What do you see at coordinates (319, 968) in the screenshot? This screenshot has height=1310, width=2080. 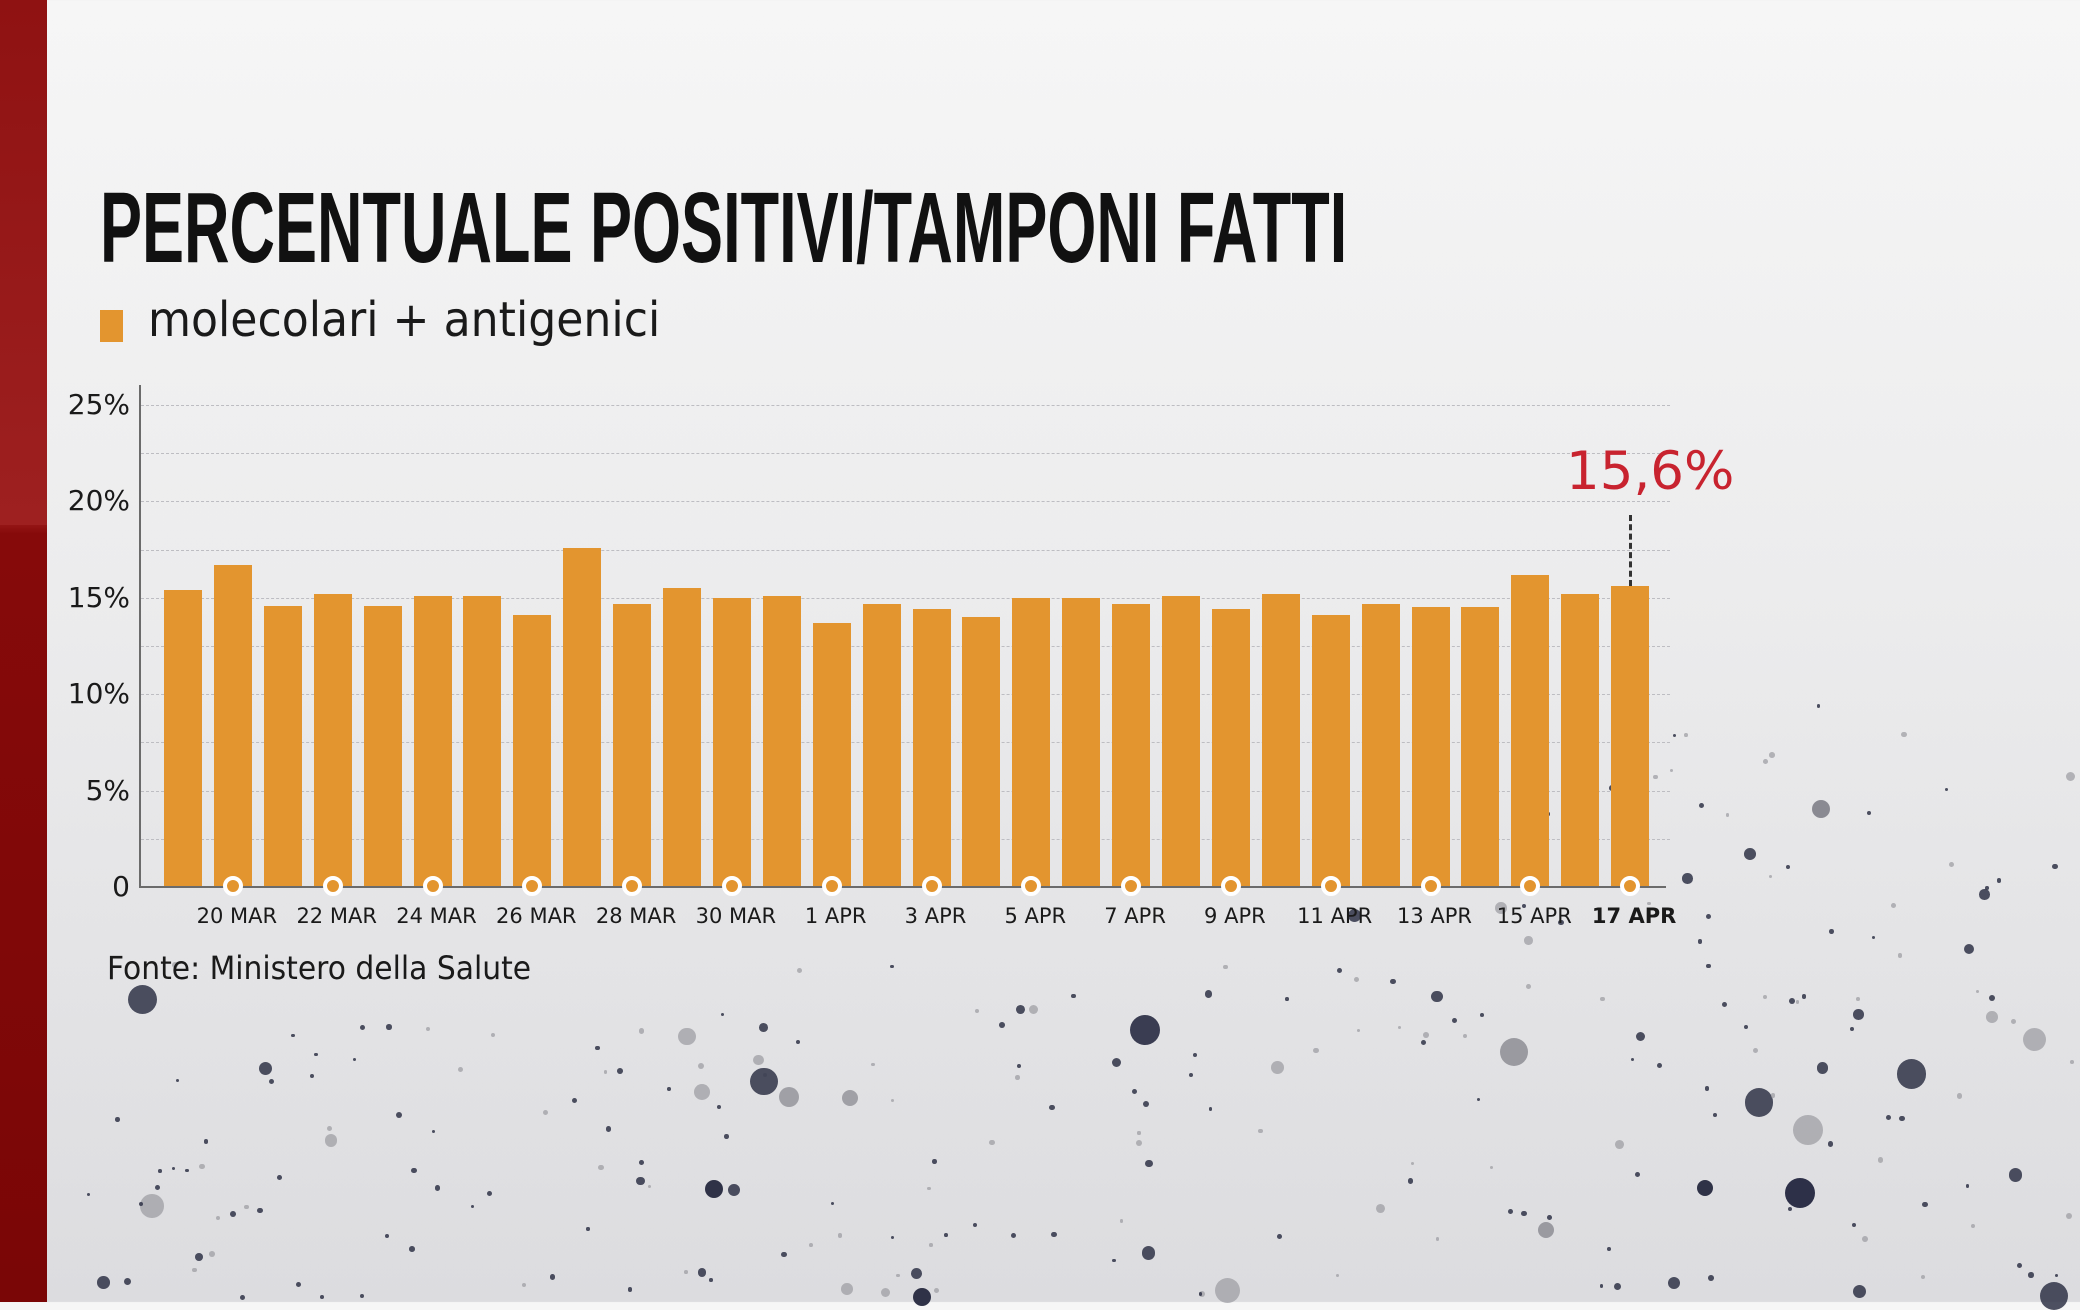 I see `source-note: Fonte: Ministero della Salute` at bounding box center [319, 968].